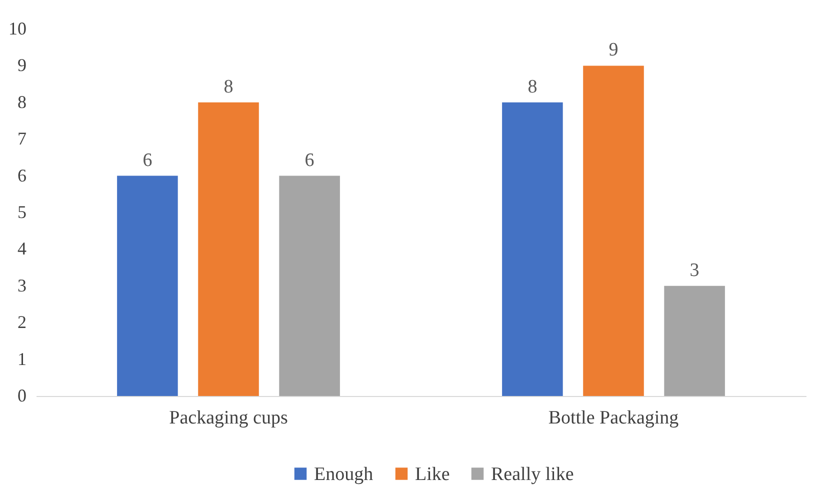  What do you see at coordinates (695, 270) in the screenshot?
I see `data-label: 3` at bounding box center [695, 270].